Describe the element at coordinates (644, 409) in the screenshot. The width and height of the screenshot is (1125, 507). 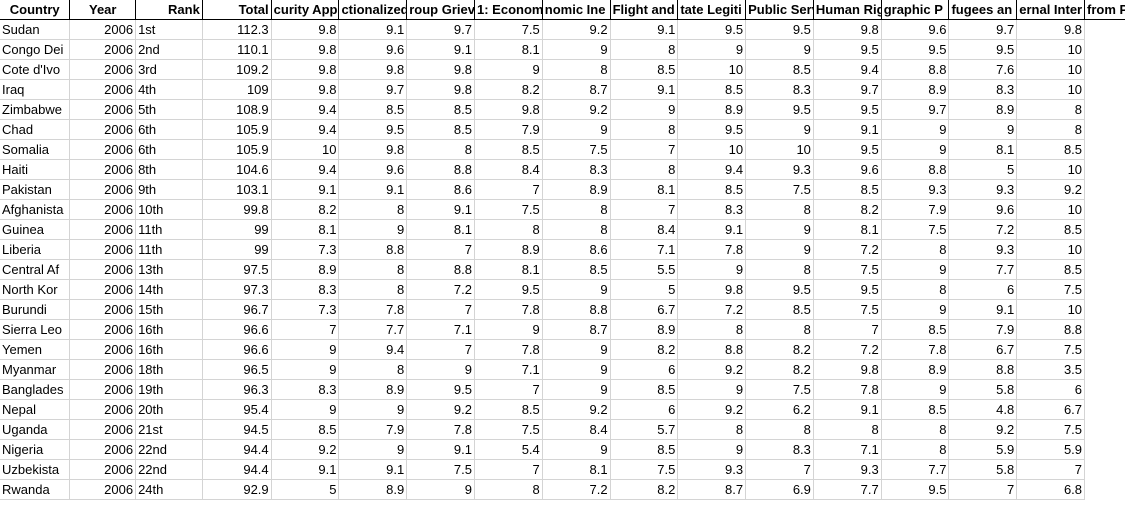
I see `table-cell: 6` at that location.